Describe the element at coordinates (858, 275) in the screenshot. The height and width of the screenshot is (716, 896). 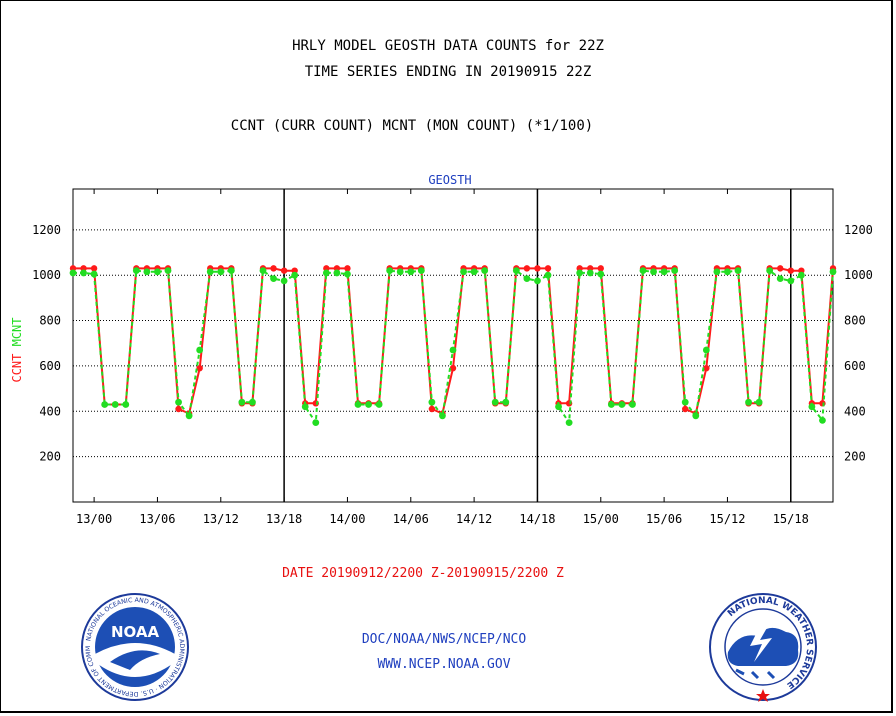
I see `y-tick-label-right: 1000` at that location.